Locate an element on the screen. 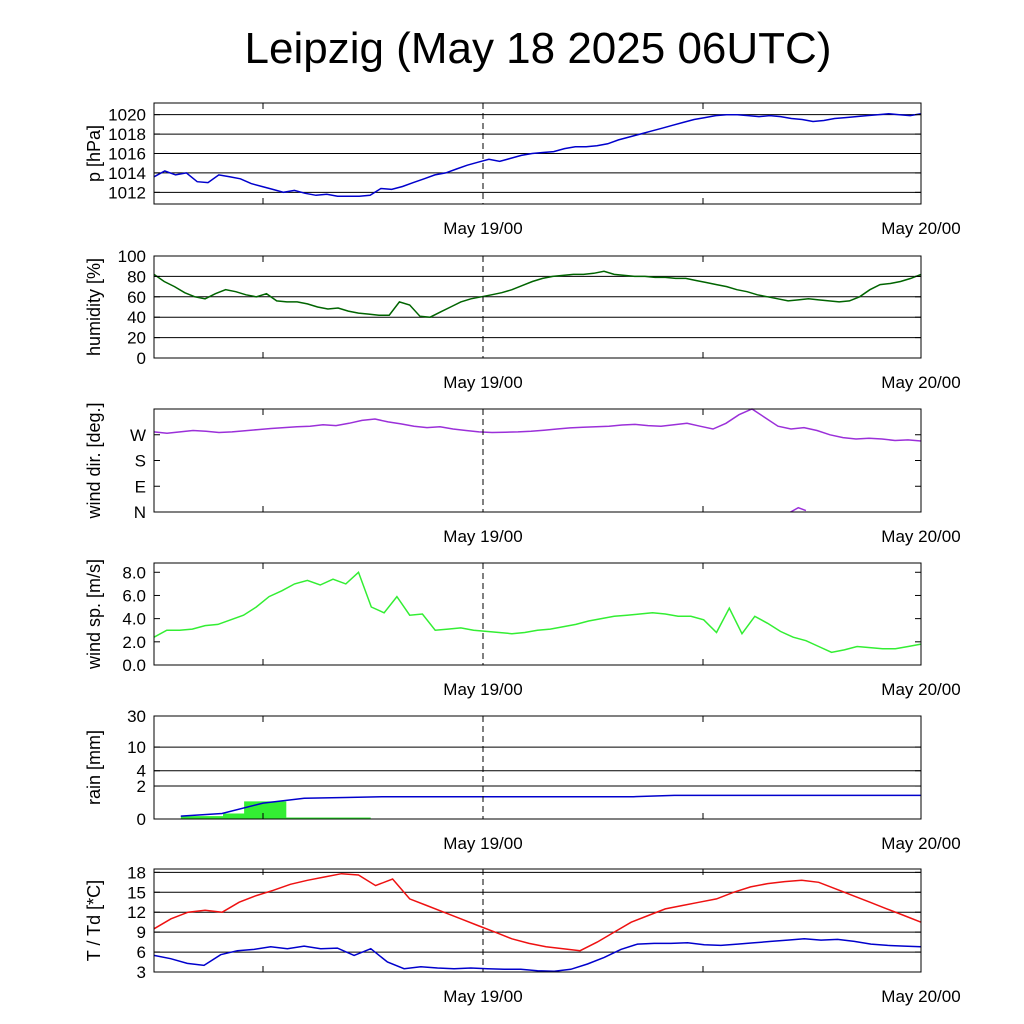 The height and width of the screenshot is (1024, 1024). chart-title: Leipzig (May 18 2025 06UTC) is located at coordinates (538, 48).